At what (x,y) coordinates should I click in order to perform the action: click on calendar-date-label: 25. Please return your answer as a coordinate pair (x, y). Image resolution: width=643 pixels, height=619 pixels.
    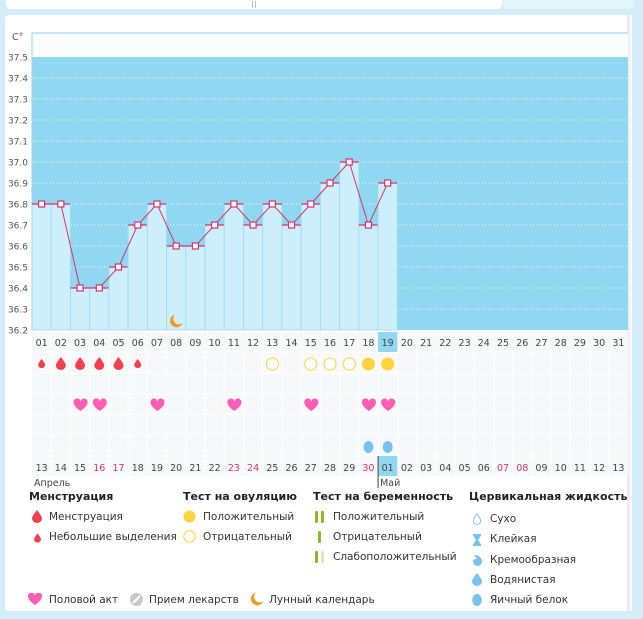
    Looking at the image, I should click on (272, 468).